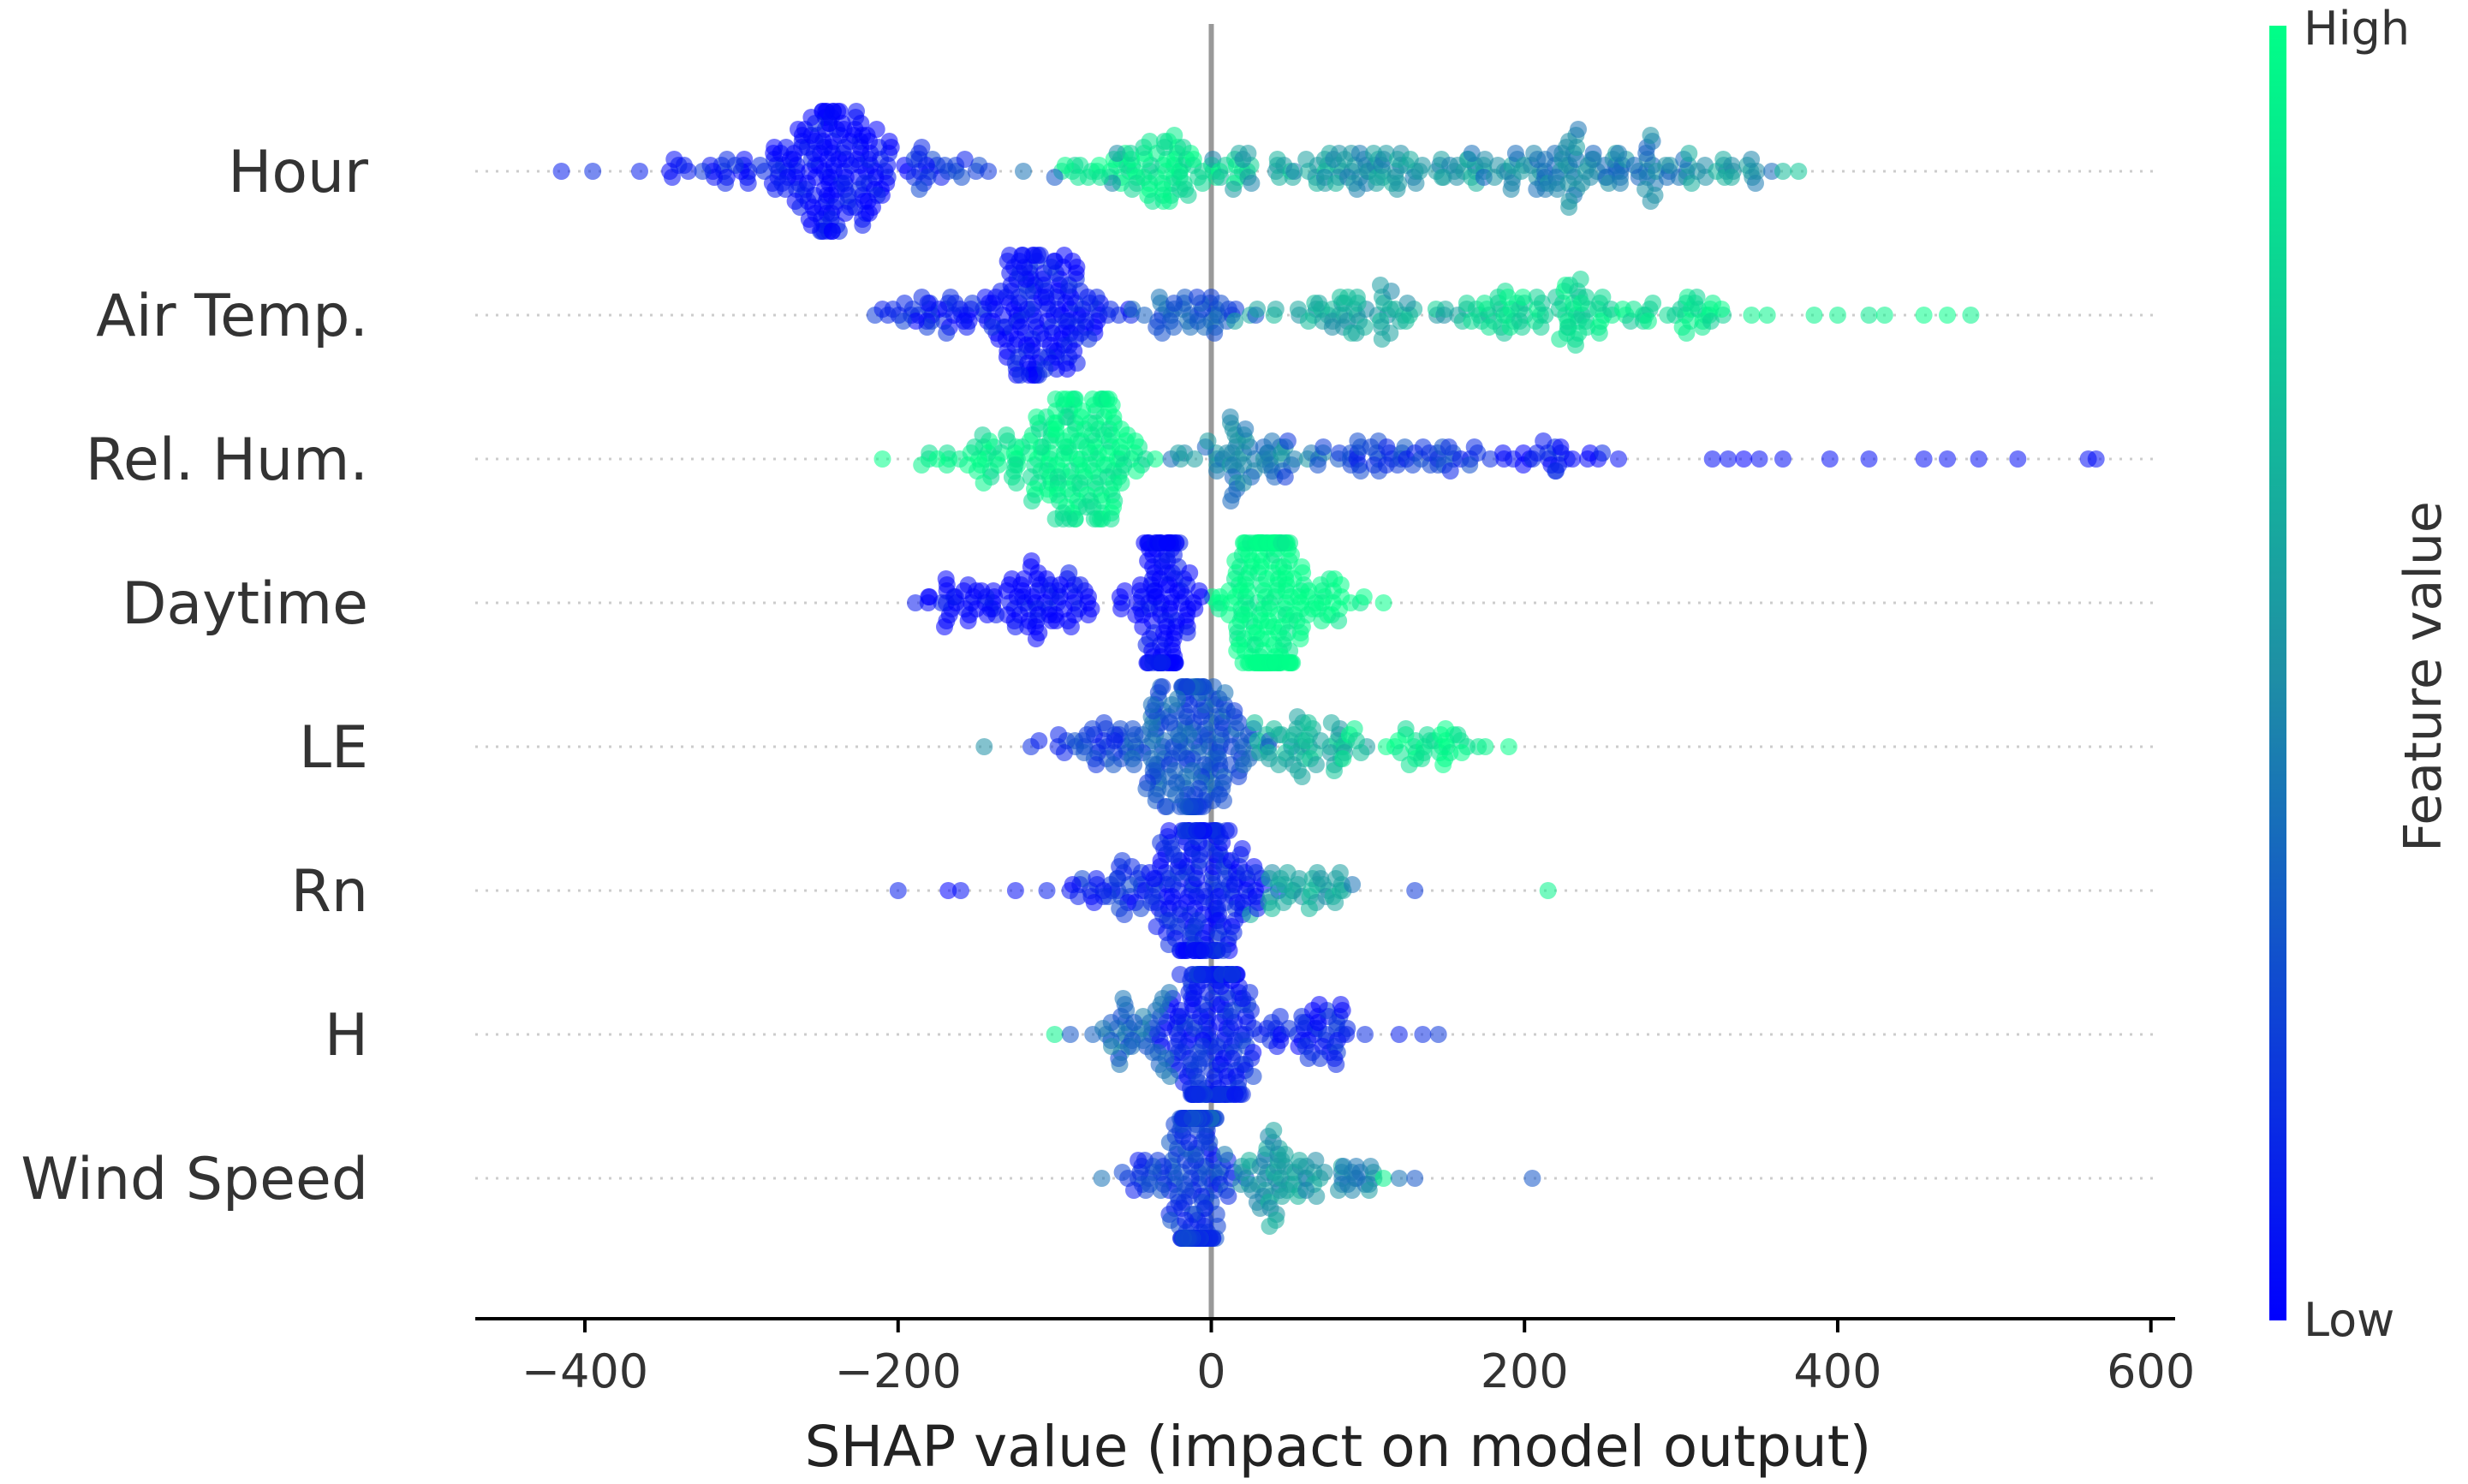 The height and width of the screenshot is (1484, 2468). What do you see at coordinates (245, 604) in the screenshot?
I see `feature-label: Daytime` at bounding box center [245, 604].